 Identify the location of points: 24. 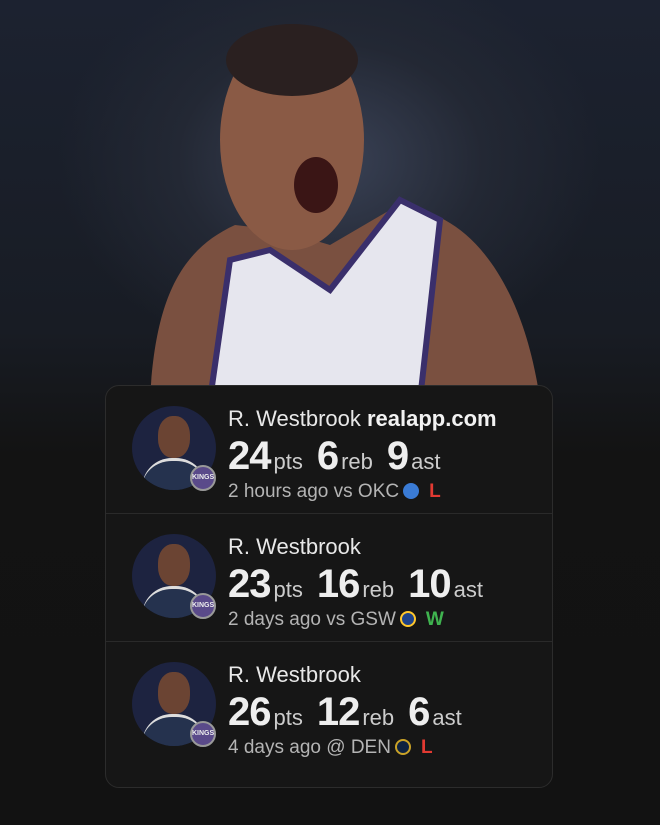
(249, 456).